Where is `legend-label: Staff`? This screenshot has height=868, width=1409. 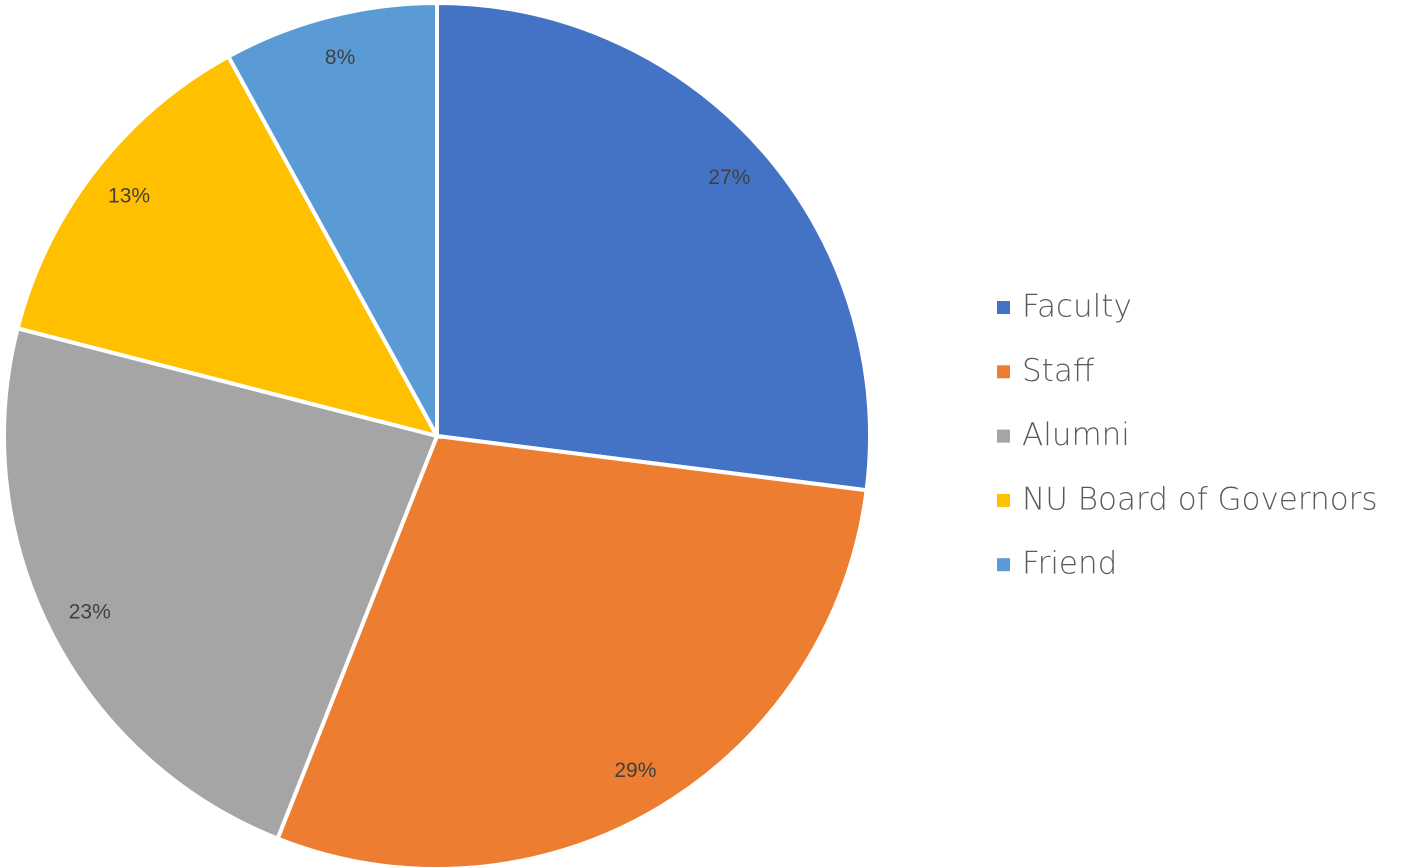 legend-label: Staff is located at coordinates (1058, 371).